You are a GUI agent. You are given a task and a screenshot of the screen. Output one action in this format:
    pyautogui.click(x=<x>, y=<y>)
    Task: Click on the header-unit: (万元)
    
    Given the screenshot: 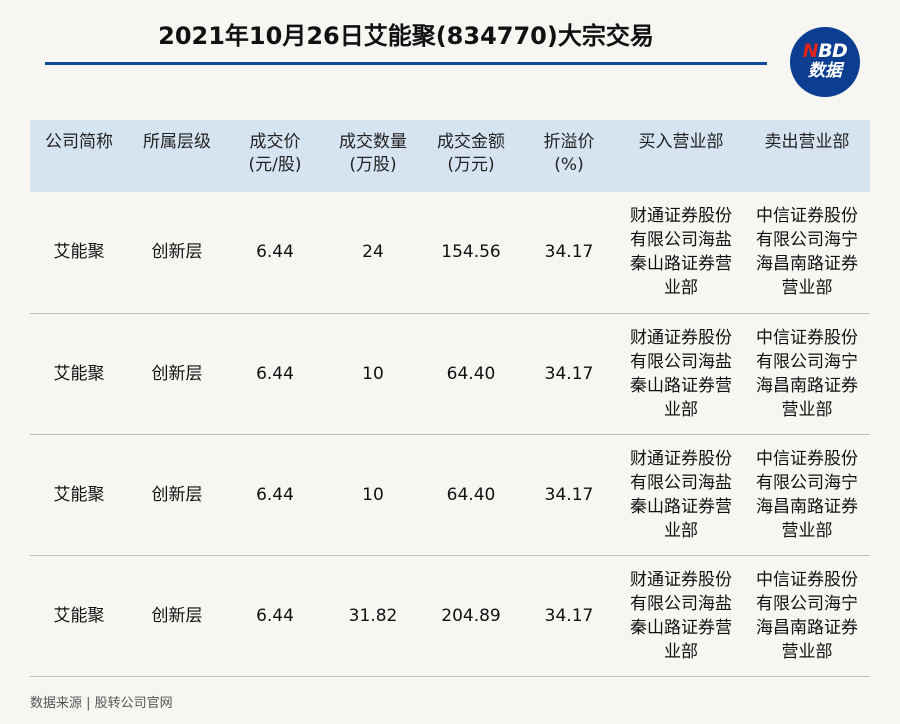 What is the action you would take?
    pyautogui.click(x=471, y=165)
    